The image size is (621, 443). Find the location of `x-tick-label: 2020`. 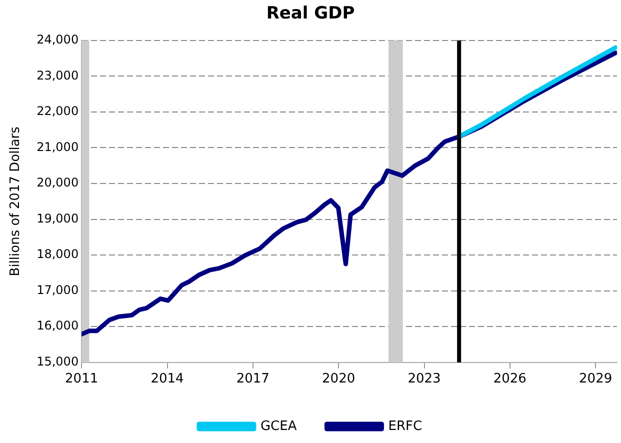

x-tick-label: 2020 is located at coordinates (339, 379).